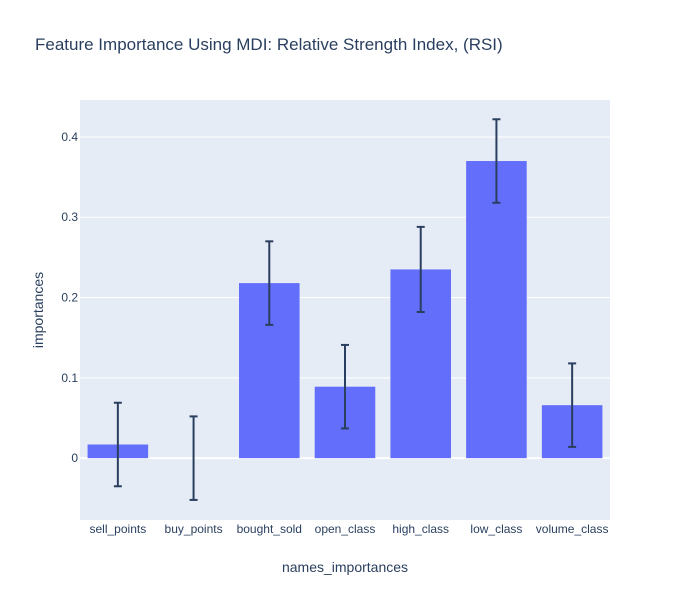 Image resolution: width=700 pixels, height=600 pixels. I want to click on x-tick-label: open_class, so click(345, 529).